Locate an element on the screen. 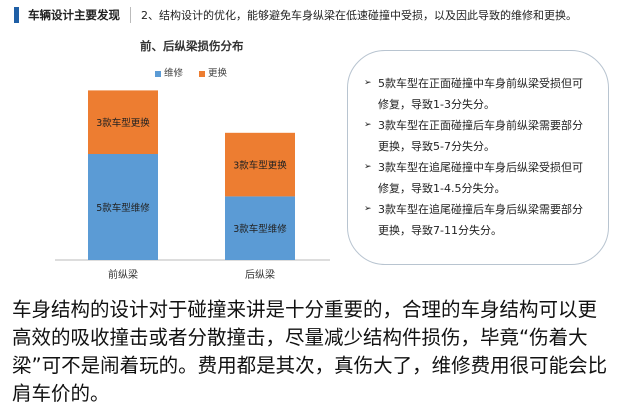 This screenshot has height=417, width=620. legend-label: 维修 is located at coordinates (174, 73).